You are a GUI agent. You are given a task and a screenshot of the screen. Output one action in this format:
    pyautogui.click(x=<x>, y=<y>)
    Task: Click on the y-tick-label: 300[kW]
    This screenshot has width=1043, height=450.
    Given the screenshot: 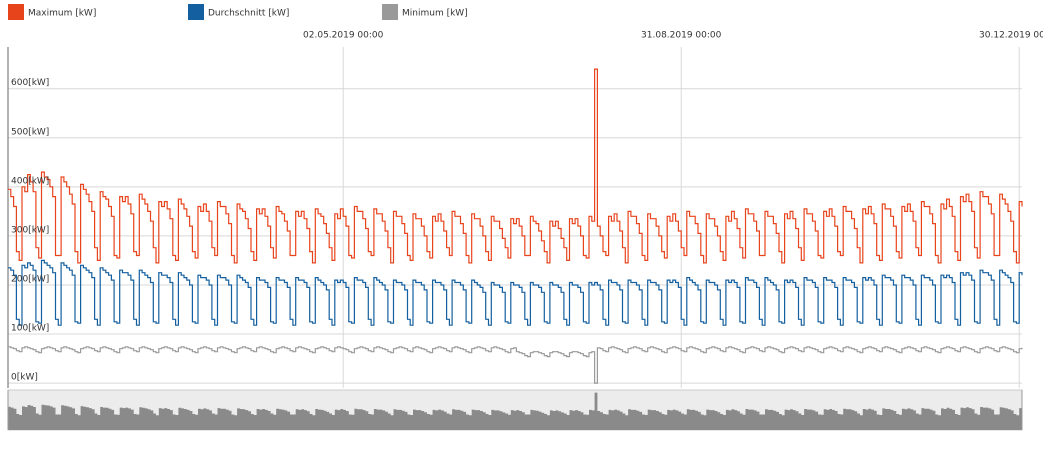 What is the action you would take?
    pyautogui.click(x=30, y=230)
    